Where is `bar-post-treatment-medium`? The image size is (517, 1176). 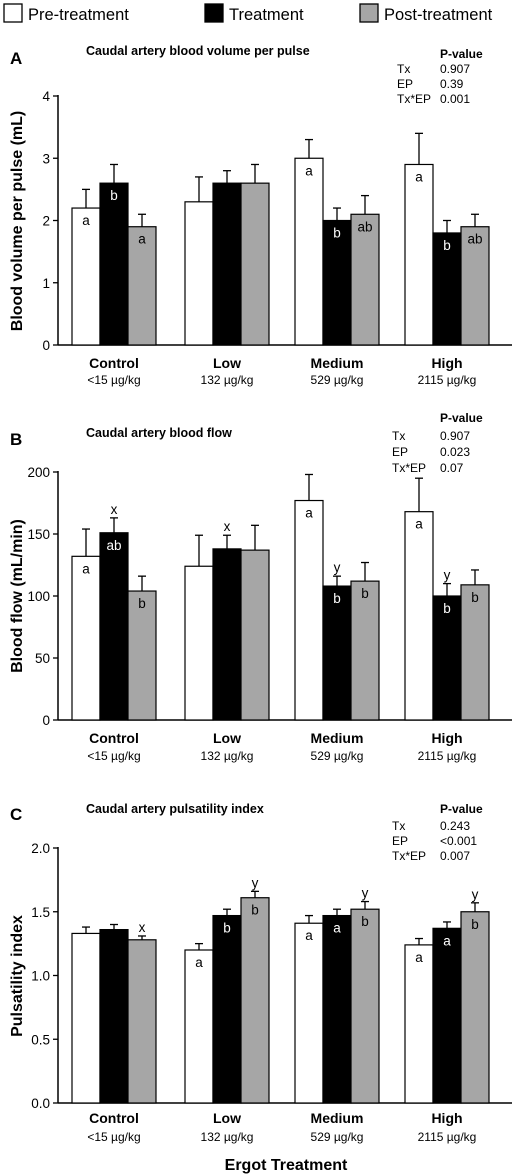 bar-post-treatment-medium is located at coordinates (365, 279).